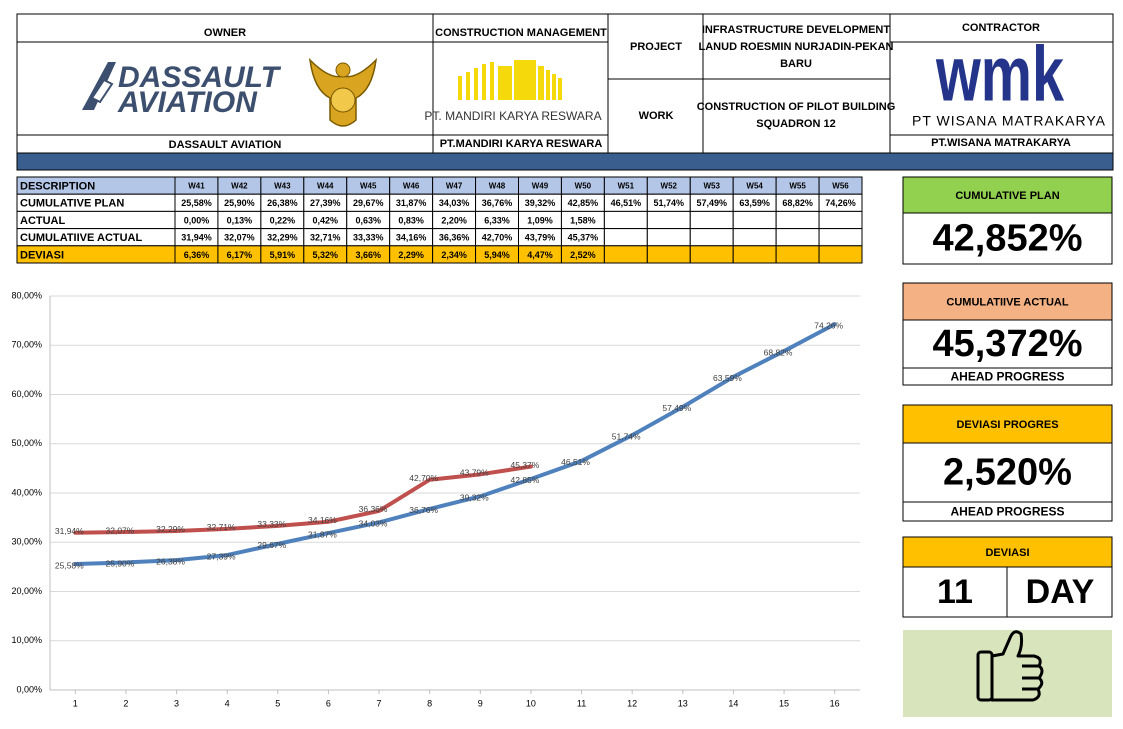  I want to click on cell-text: 43,79%, so click(540, 238).